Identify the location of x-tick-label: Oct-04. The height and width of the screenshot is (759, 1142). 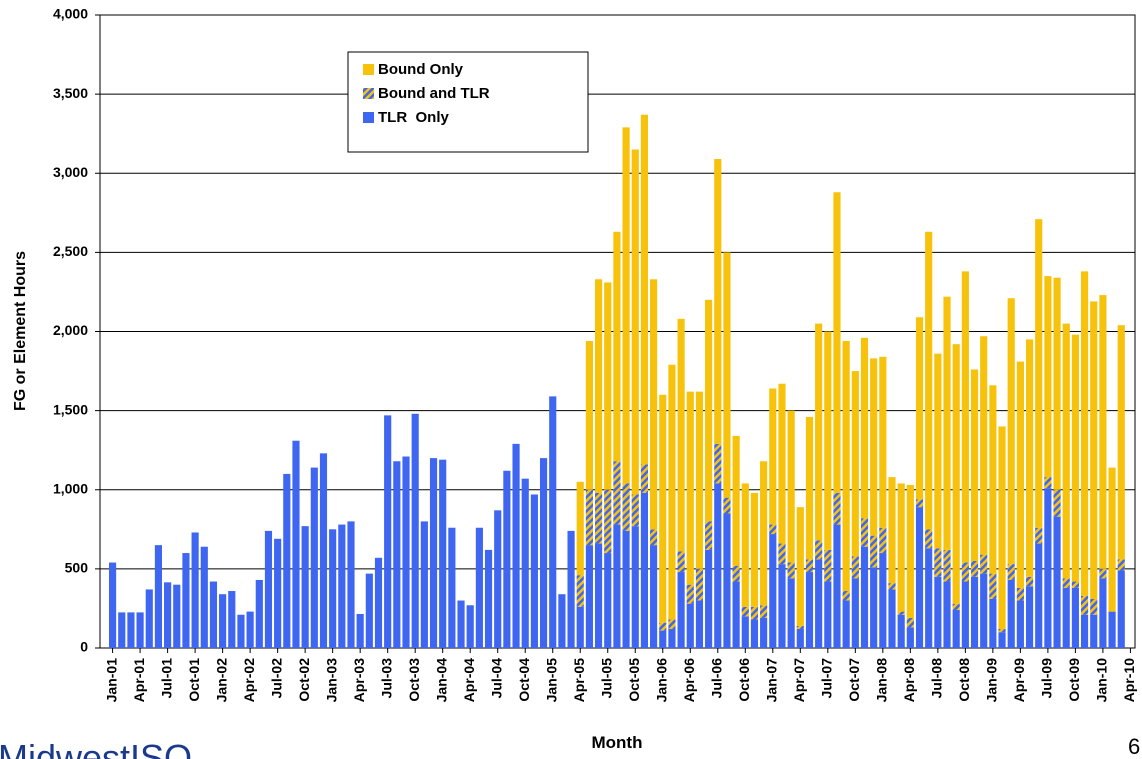
(524, 680).